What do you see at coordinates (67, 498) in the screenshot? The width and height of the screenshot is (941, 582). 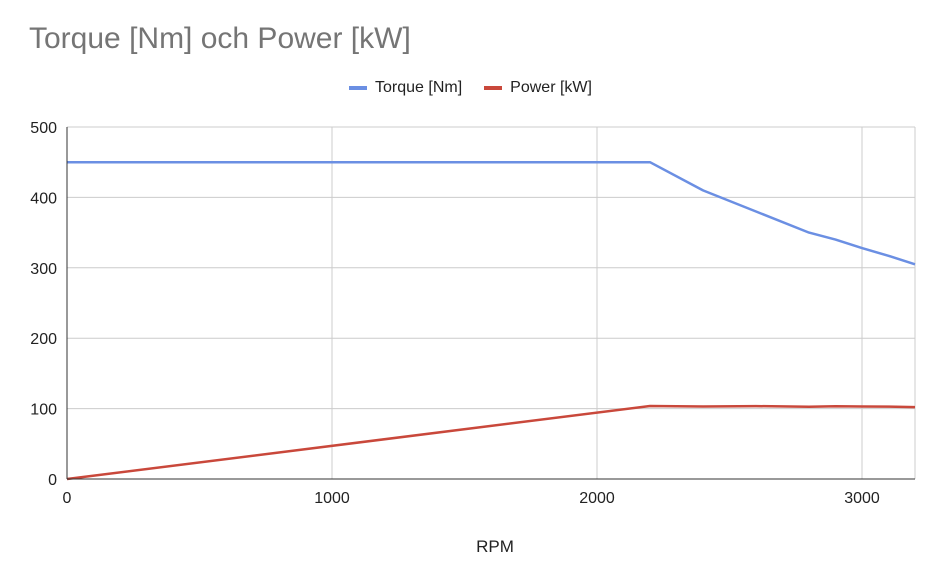 I see `x-tick-label: 0` at bounding box center [67, 498].